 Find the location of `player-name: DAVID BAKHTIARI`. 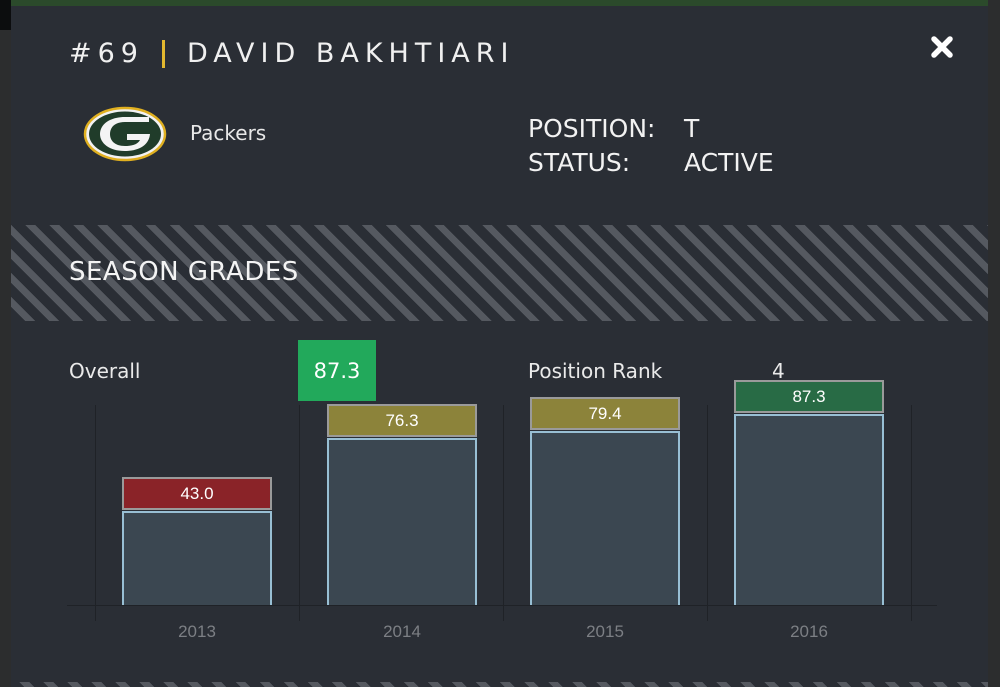

player-name: DAVID BAKHTIARI is located at coordinates (350, 53).